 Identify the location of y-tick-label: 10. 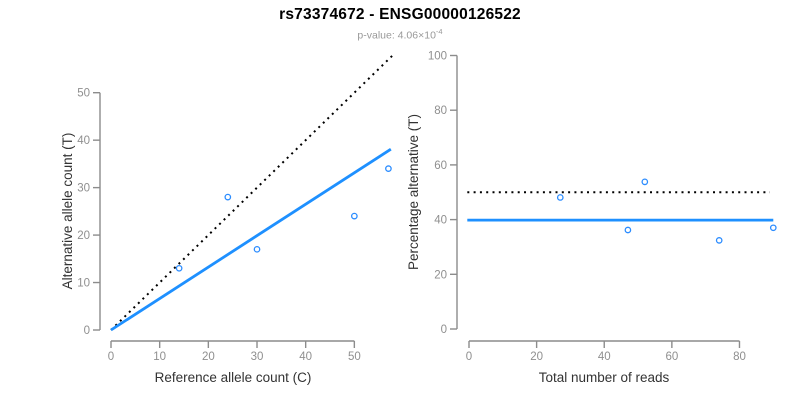
(83, 284).